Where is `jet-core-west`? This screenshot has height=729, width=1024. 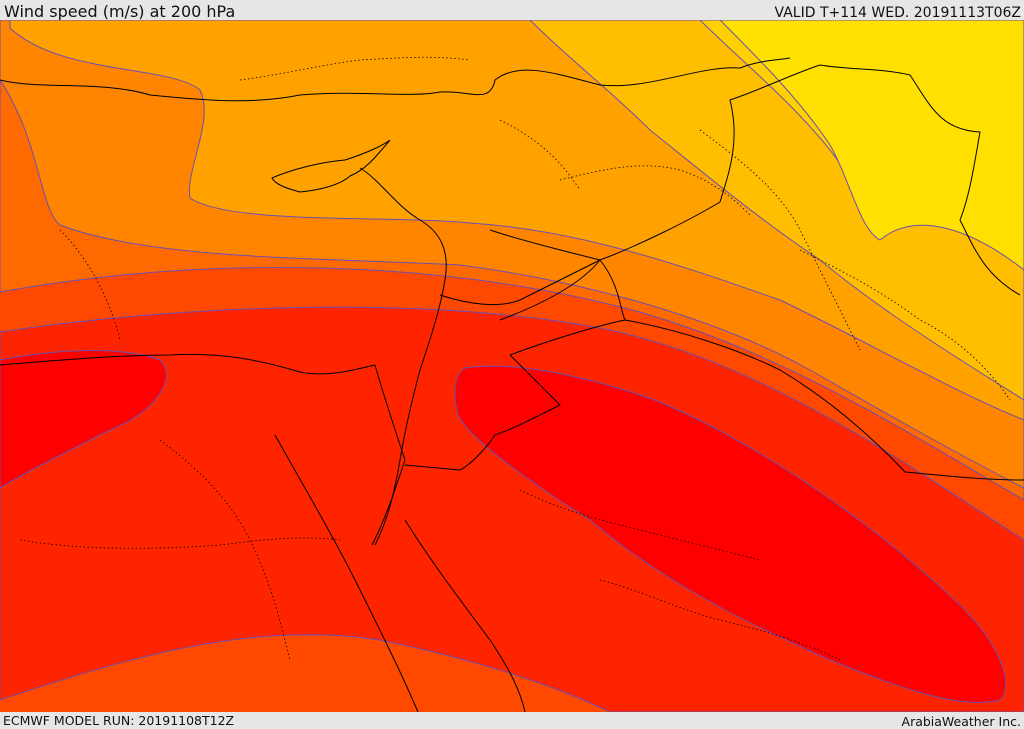
jet-core-west is located at coordinates (83, 419).